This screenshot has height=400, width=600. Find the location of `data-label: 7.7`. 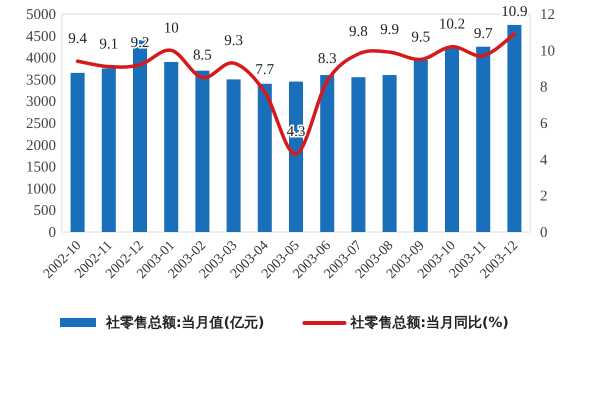

data-label: 7.7 is located at coordinates (265, 70).